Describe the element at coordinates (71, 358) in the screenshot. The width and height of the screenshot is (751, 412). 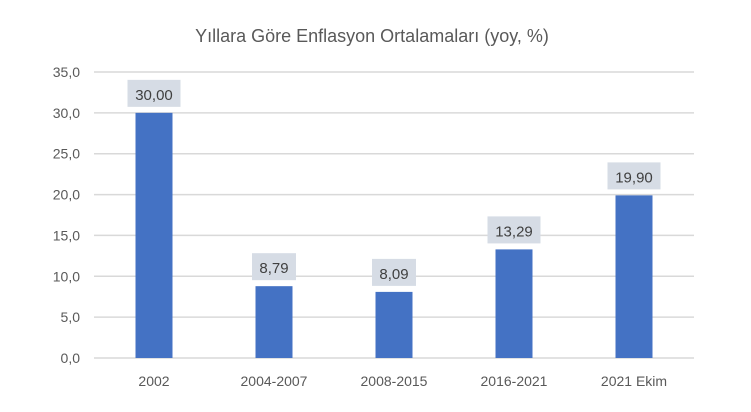
I see `y-tick-label: 0,0` at that location.